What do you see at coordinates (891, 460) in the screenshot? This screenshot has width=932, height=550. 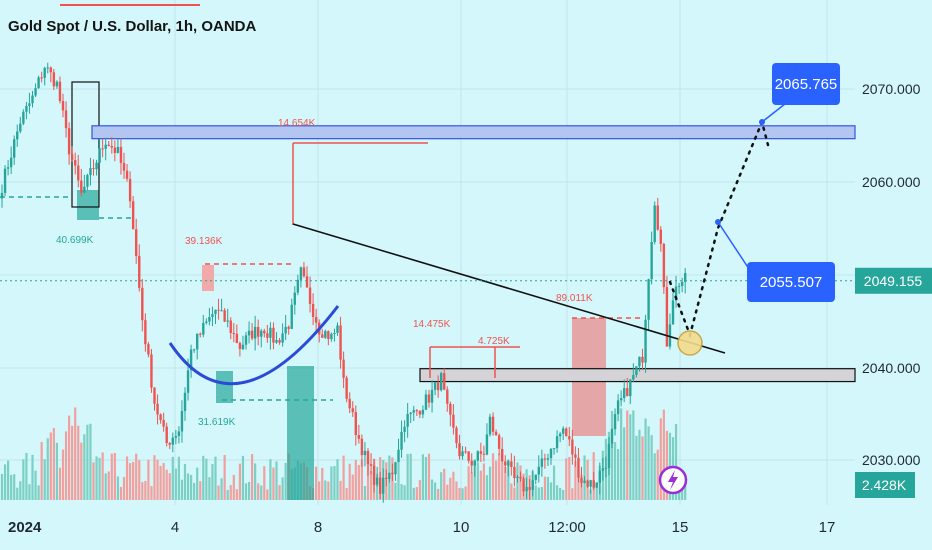 I see `y-axis-label: 2030.000` at bounding box center [891, 460].